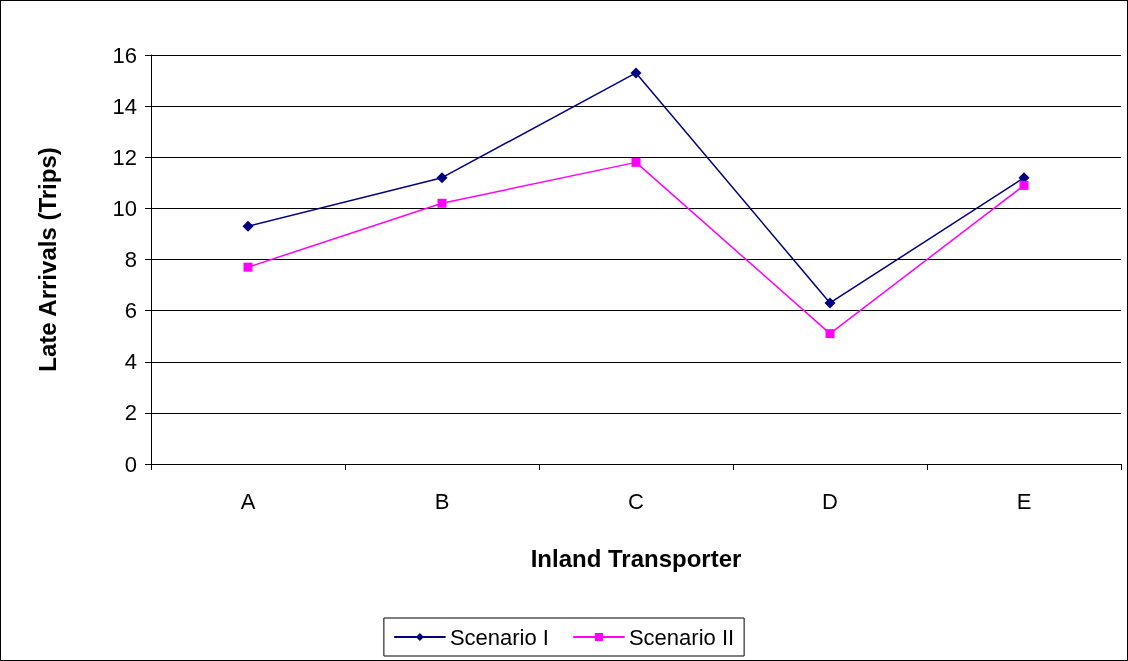  What do you see at coordinates (499, 637) in the screenshot?
I see `legend-label: Scenario I` at bounding box center [499, 637].